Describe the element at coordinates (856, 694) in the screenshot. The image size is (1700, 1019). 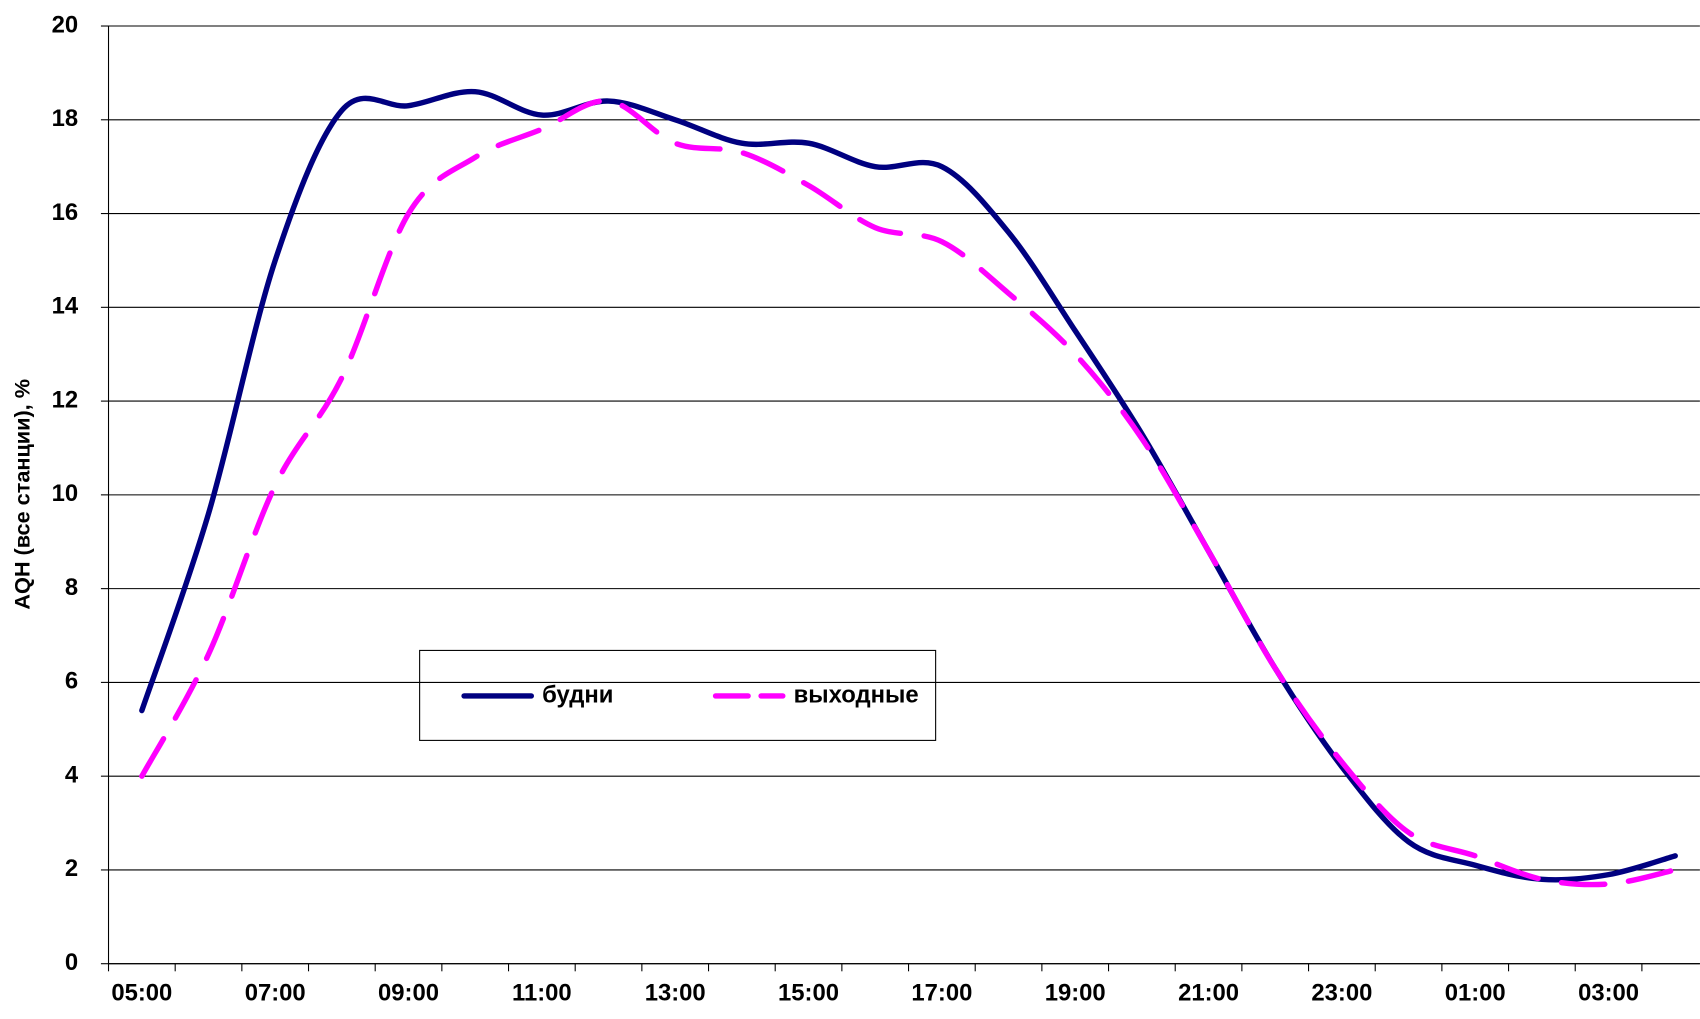
I see `legend-label: выходные` at that location.